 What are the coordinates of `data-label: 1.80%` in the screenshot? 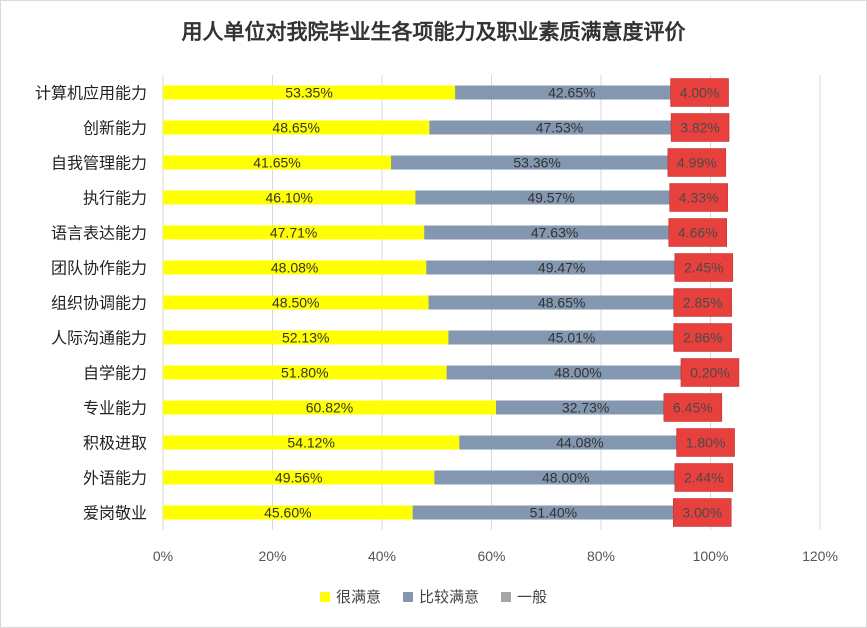 It's located at (706, 443).